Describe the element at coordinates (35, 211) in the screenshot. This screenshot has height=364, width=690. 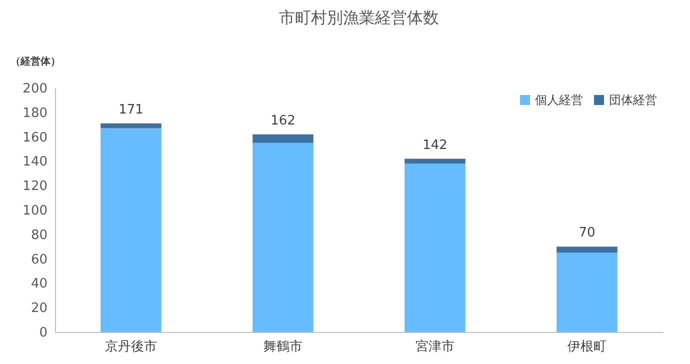
I see `y-tick-label: 100` at that location.